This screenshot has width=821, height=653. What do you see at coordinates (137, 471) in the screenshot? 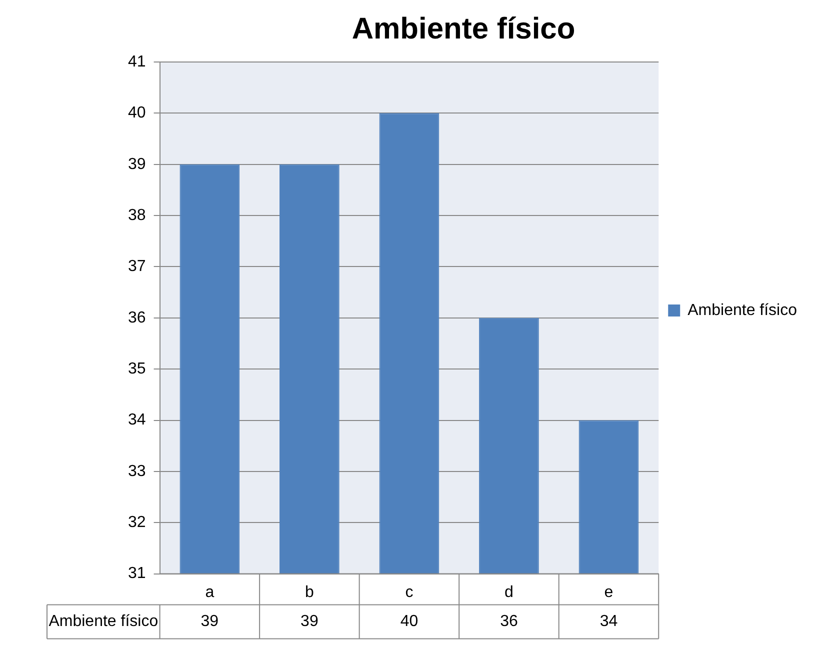
I see `y-tick-label: 33` at bounding box center [137, 471].